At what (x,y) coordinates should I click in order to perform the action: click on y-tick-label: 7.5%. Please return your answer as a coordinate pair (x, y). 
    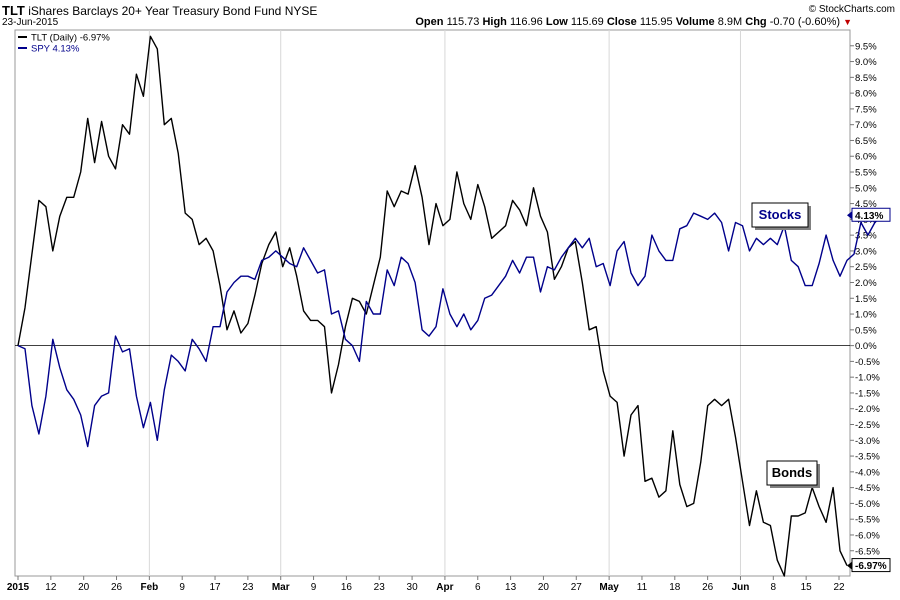
    Looking at the image, I should click on (866, 109).